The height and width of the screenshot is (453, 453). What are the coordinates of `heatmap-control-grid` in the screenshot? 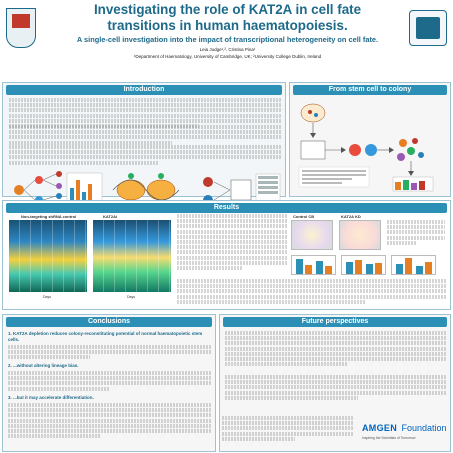 It's located at (48, 256).